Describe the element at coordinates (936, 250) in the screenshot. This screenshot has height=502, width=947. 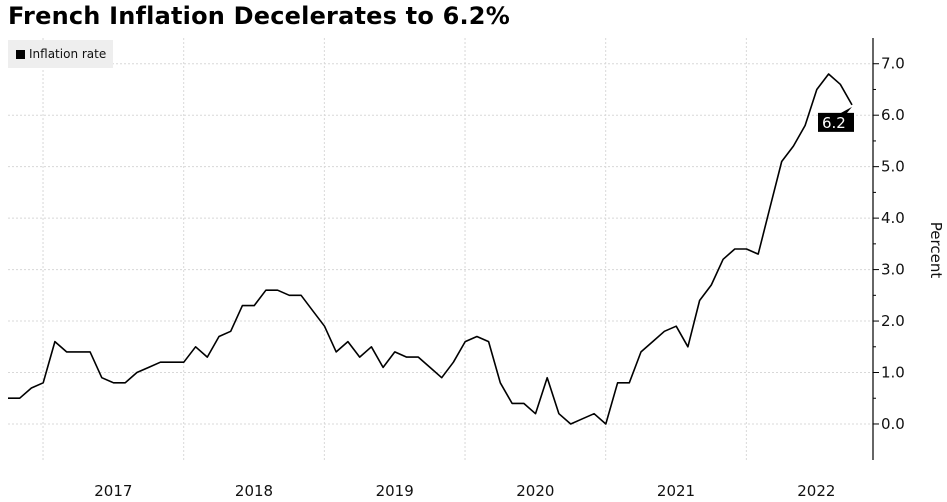
I see `y-axis-label: Percent` at that location.